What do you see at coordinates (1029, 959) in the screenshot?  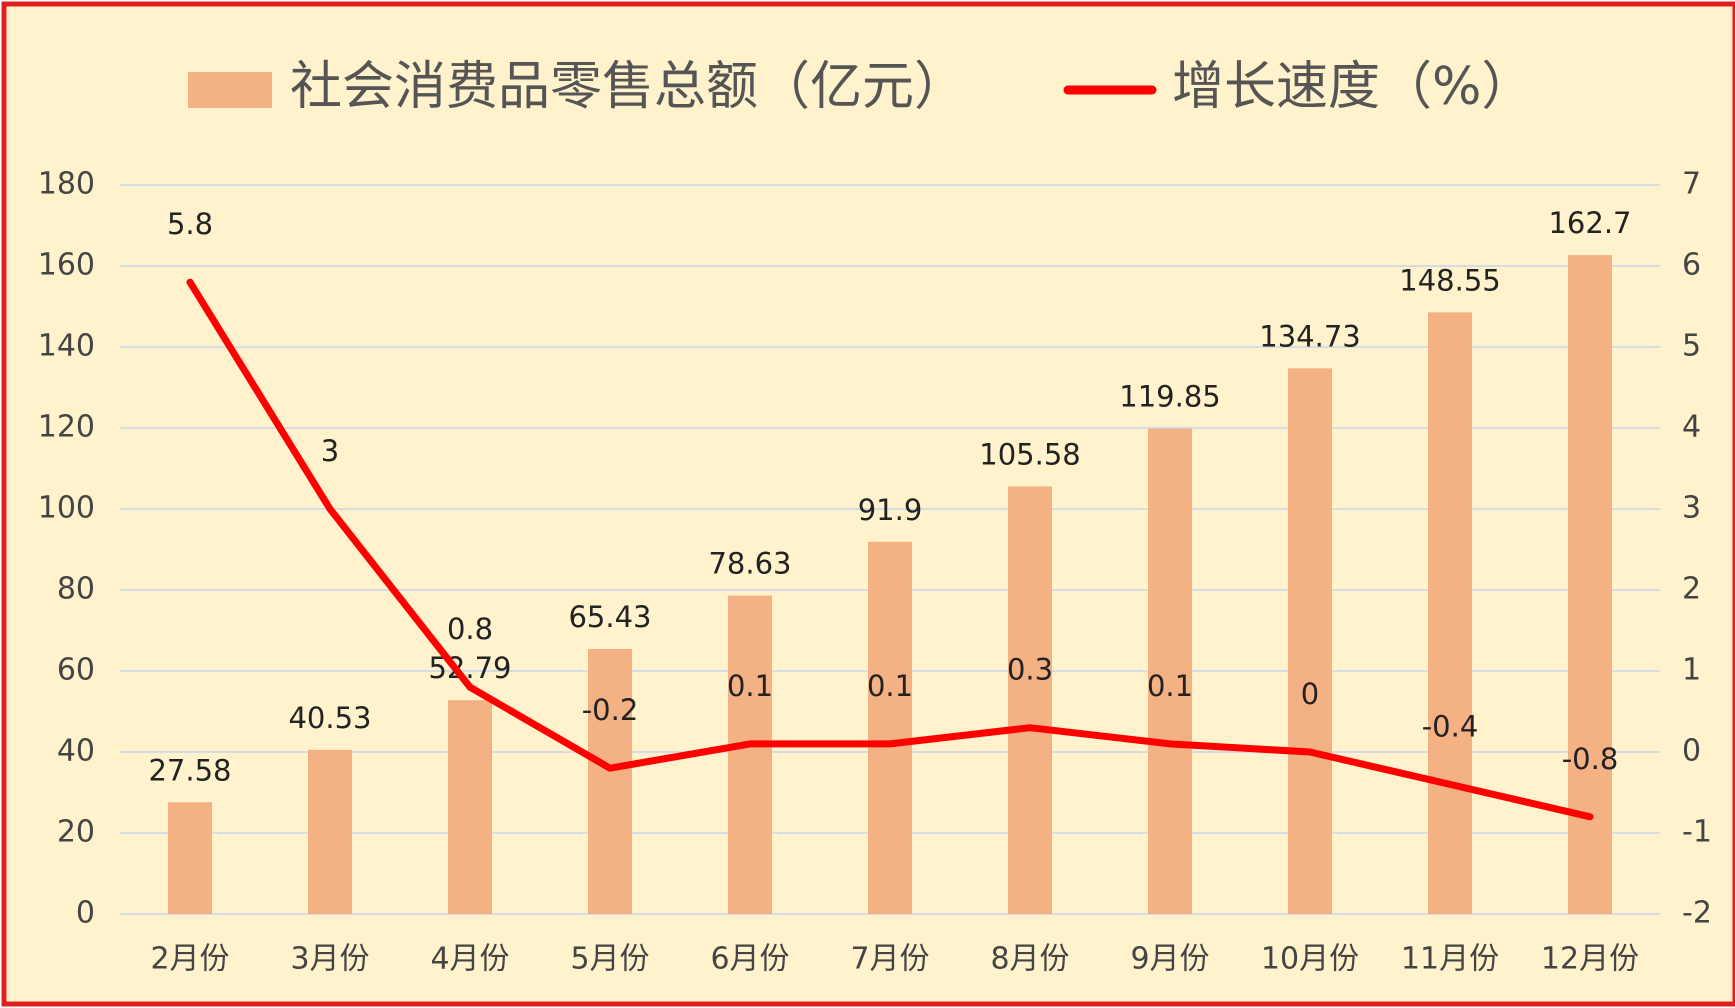 I see `x-tick-label: 8月份` at bounding box center [1029, 959].